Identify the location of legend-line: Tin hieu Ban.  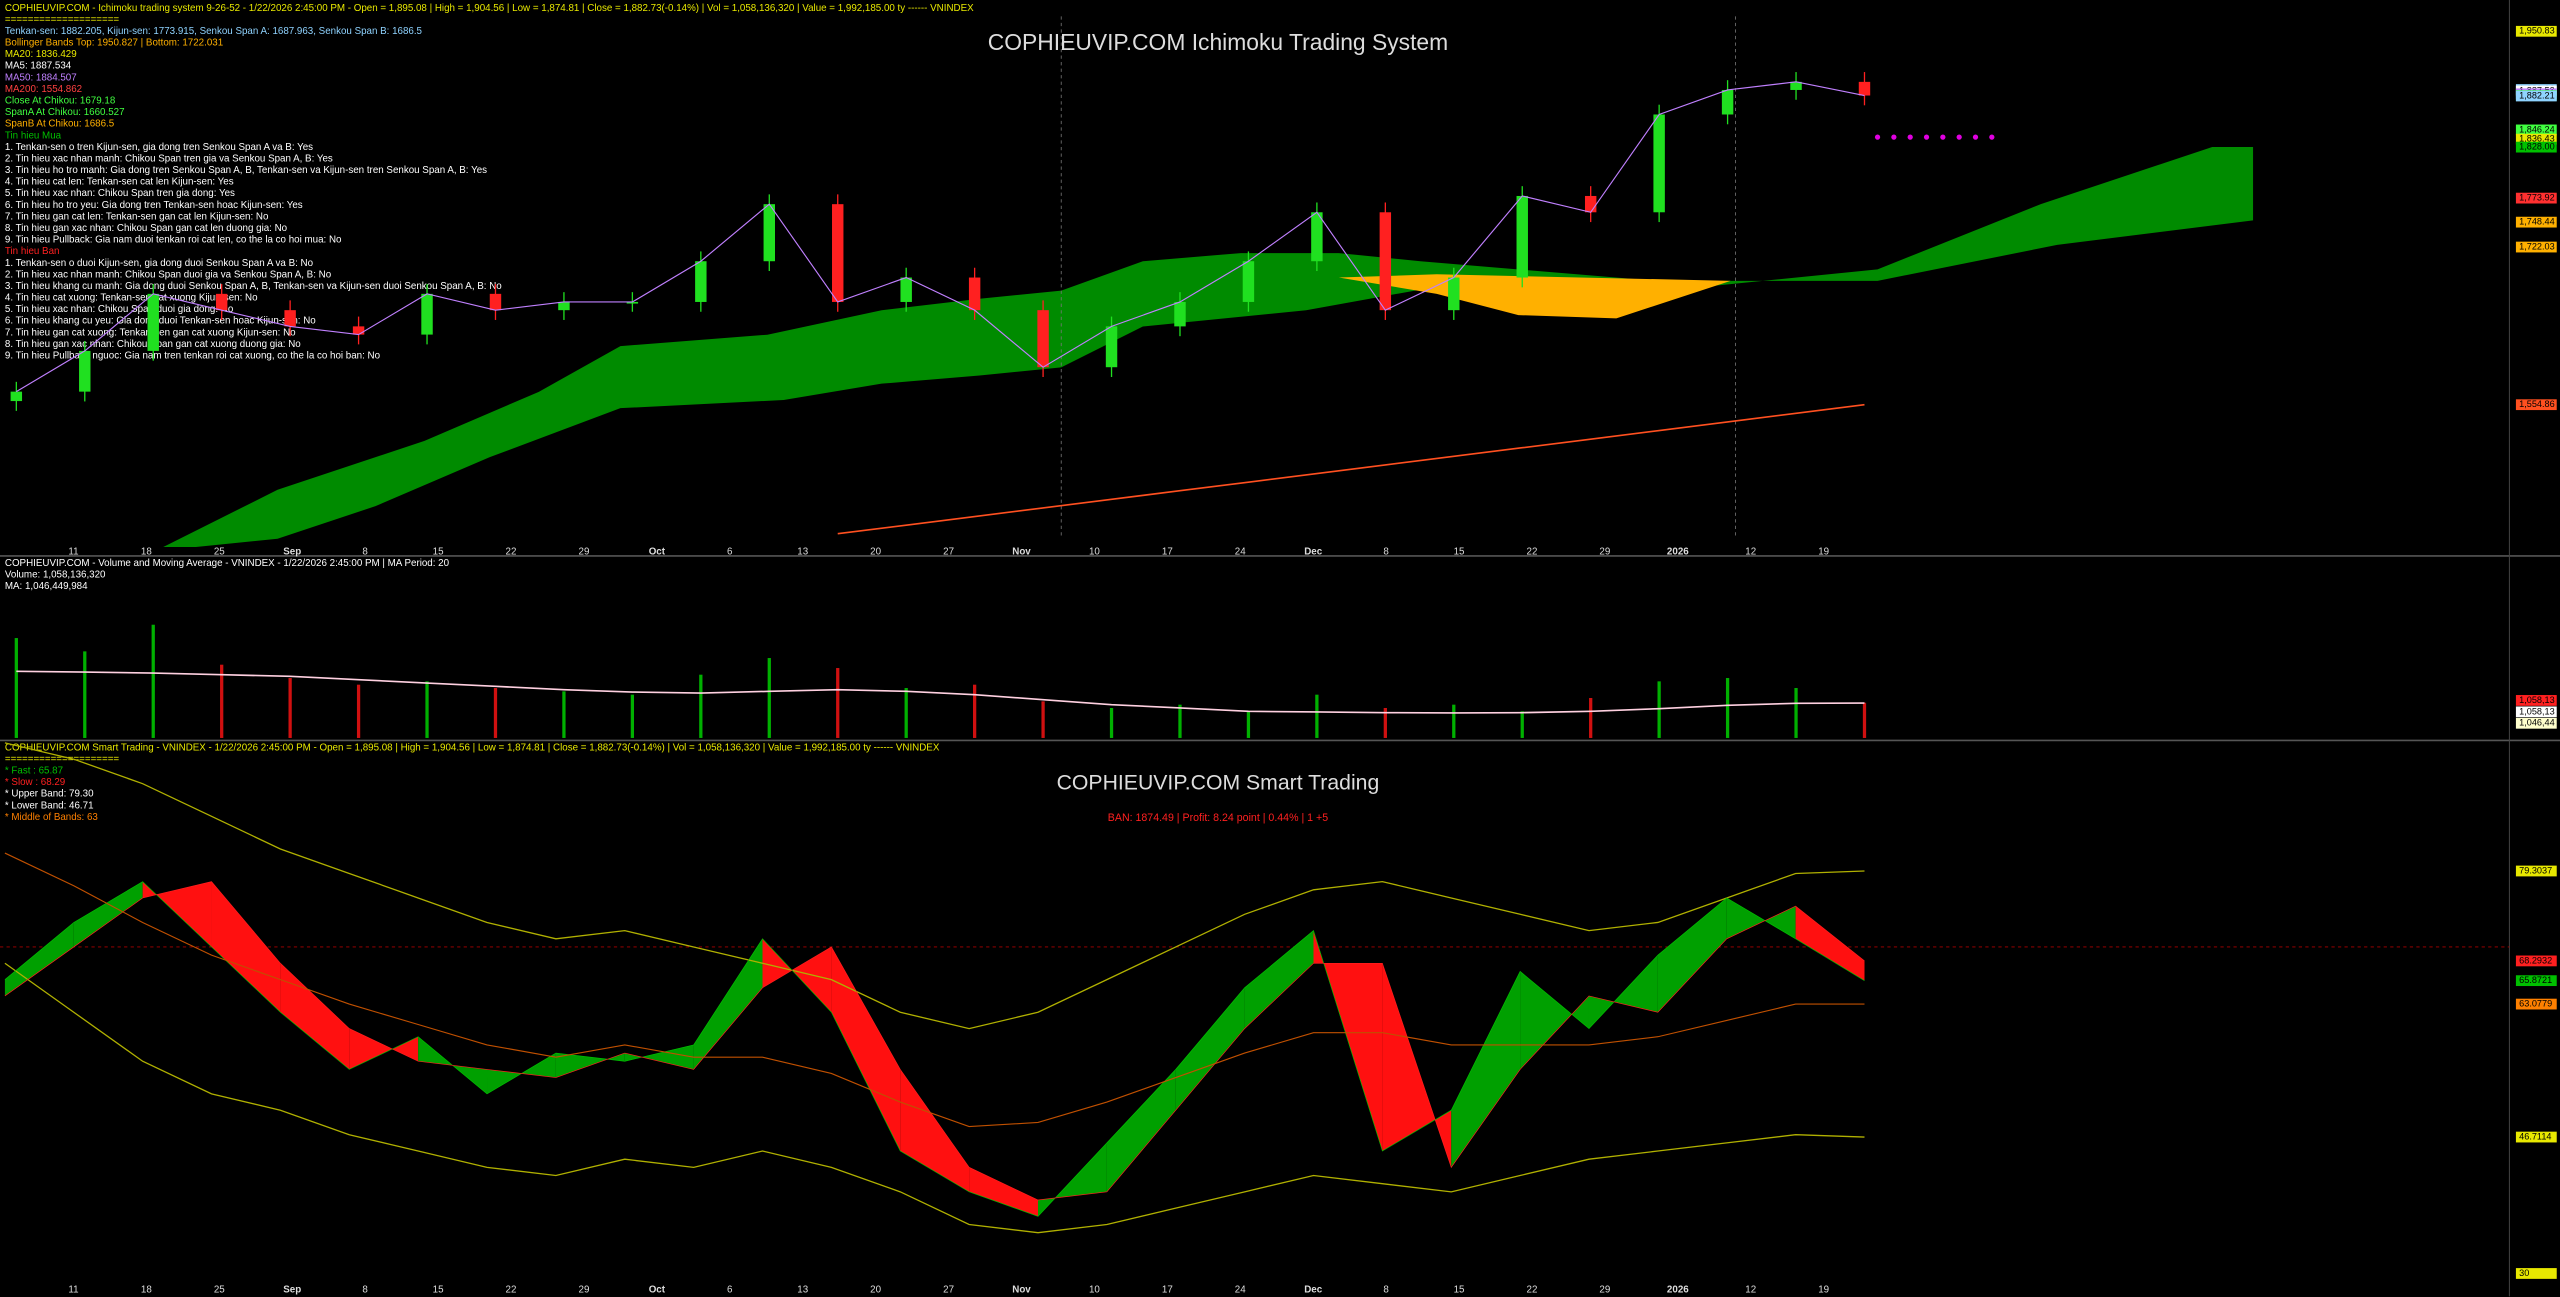
(32, 251).